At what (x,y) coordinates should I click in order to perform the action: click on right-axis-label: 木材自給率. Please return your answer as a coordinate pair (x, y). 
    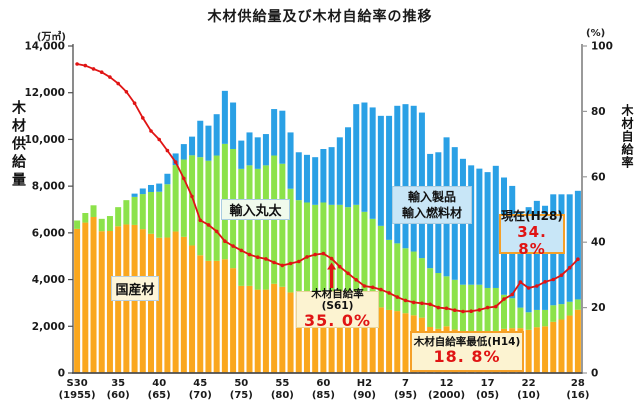
    Looking at the image, I should click on (627, 136).